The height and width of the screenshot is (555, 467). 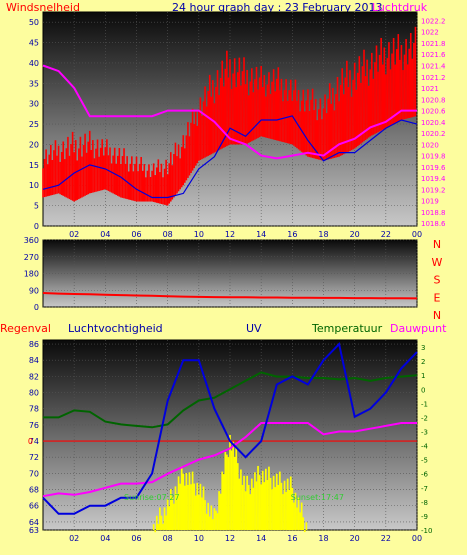 What do you see at coordinates (425, 475) in the screenshot?
I see `temperature-tick-label: -6` at bounding box center [425, 475].